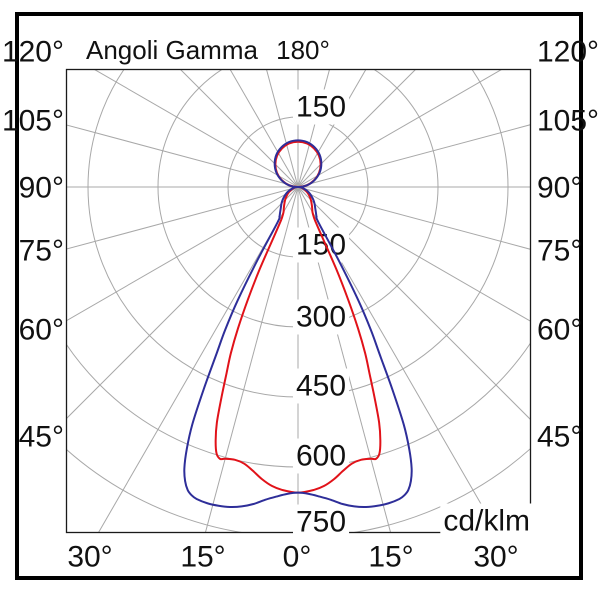  What do you see at coordinates (559, 188) in the screenshot?
I see `angle-label-right-90: 90°` at bounding box center [559, 188].